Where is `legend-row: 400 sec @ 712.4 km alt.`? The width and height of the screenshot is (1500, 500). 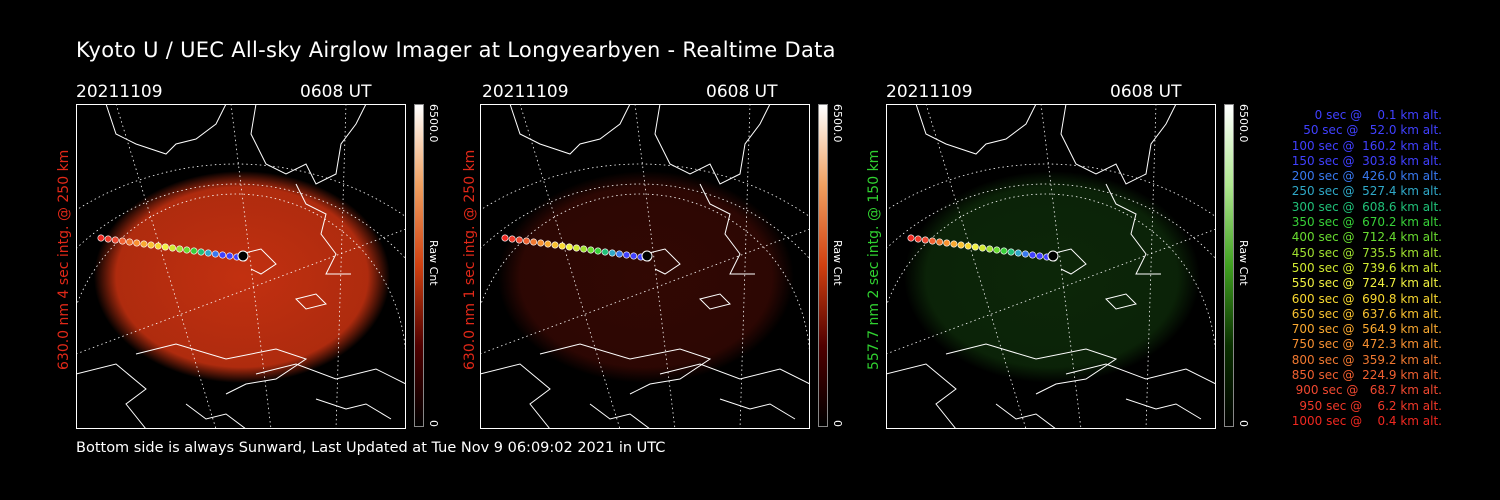
legend-row: 400 sec @ 712.4 km alt. is located at coordinates (1364, 237).